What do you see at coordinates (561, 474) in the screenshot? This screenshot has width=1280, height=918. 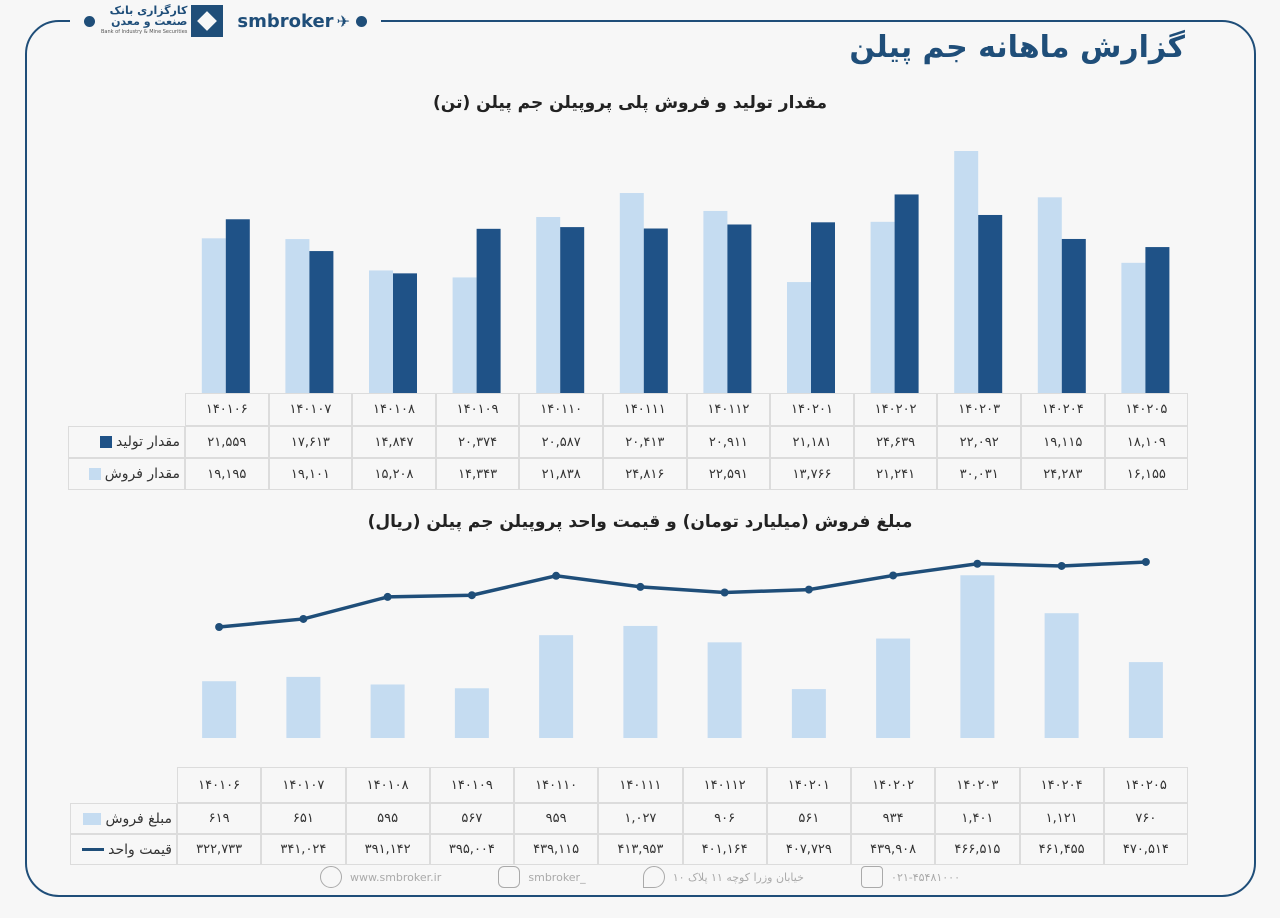 I see `sales-value: ۲۱,۸۳۸` at bounding box center [561, 474].